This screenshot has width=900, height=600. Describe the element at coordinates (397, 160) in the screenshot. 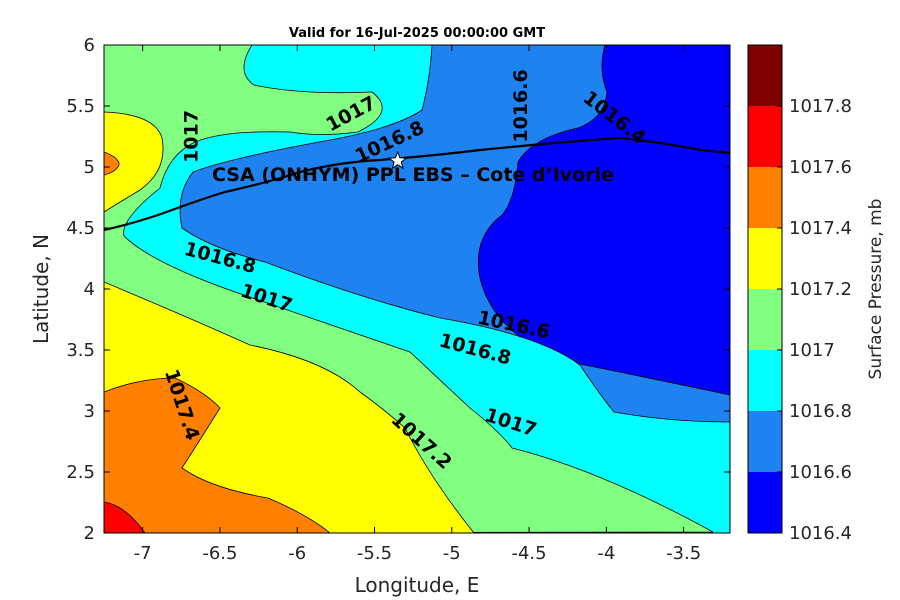

I see `site-star-icon` at that location.